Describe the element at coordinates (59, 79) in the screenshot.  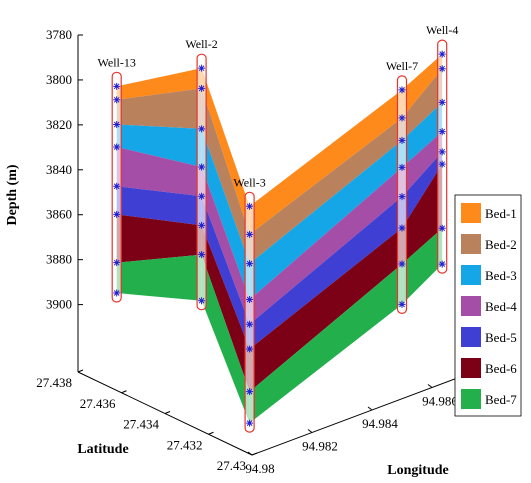
I see `z-tick-label: 3800` at that location.